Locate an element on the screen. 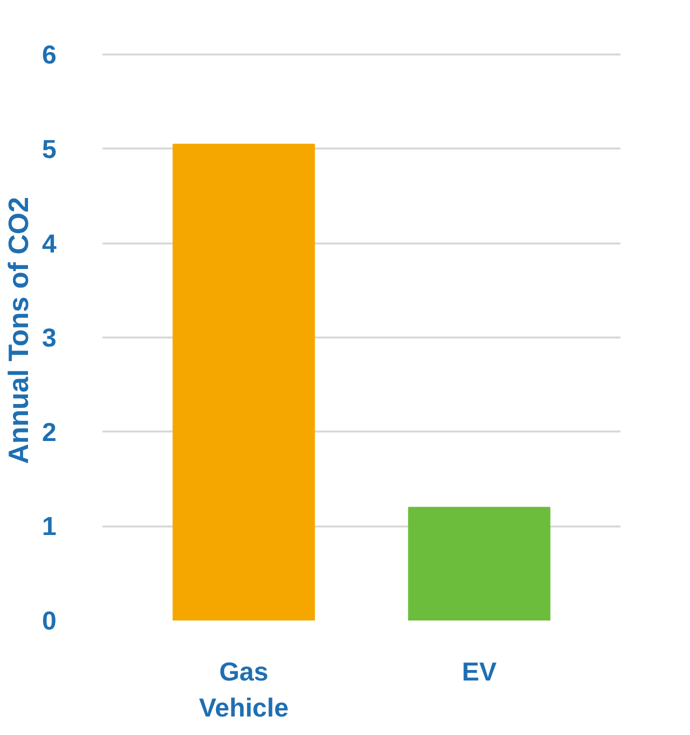 The height and width of the screenshot is (735, 690). y-tick-label: 1 is located at coordinates (49, 526).